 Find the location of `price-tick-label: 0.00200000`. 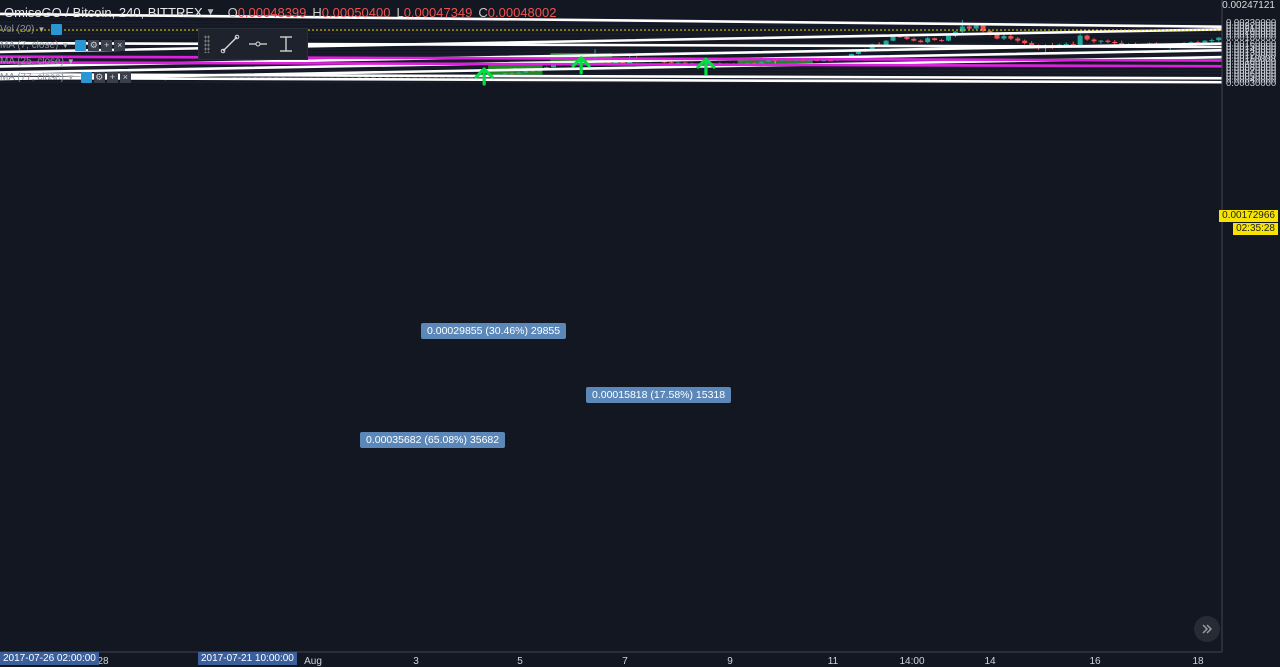

price-tick-label: 0.00200000 is located at coordinates (1251, 32).